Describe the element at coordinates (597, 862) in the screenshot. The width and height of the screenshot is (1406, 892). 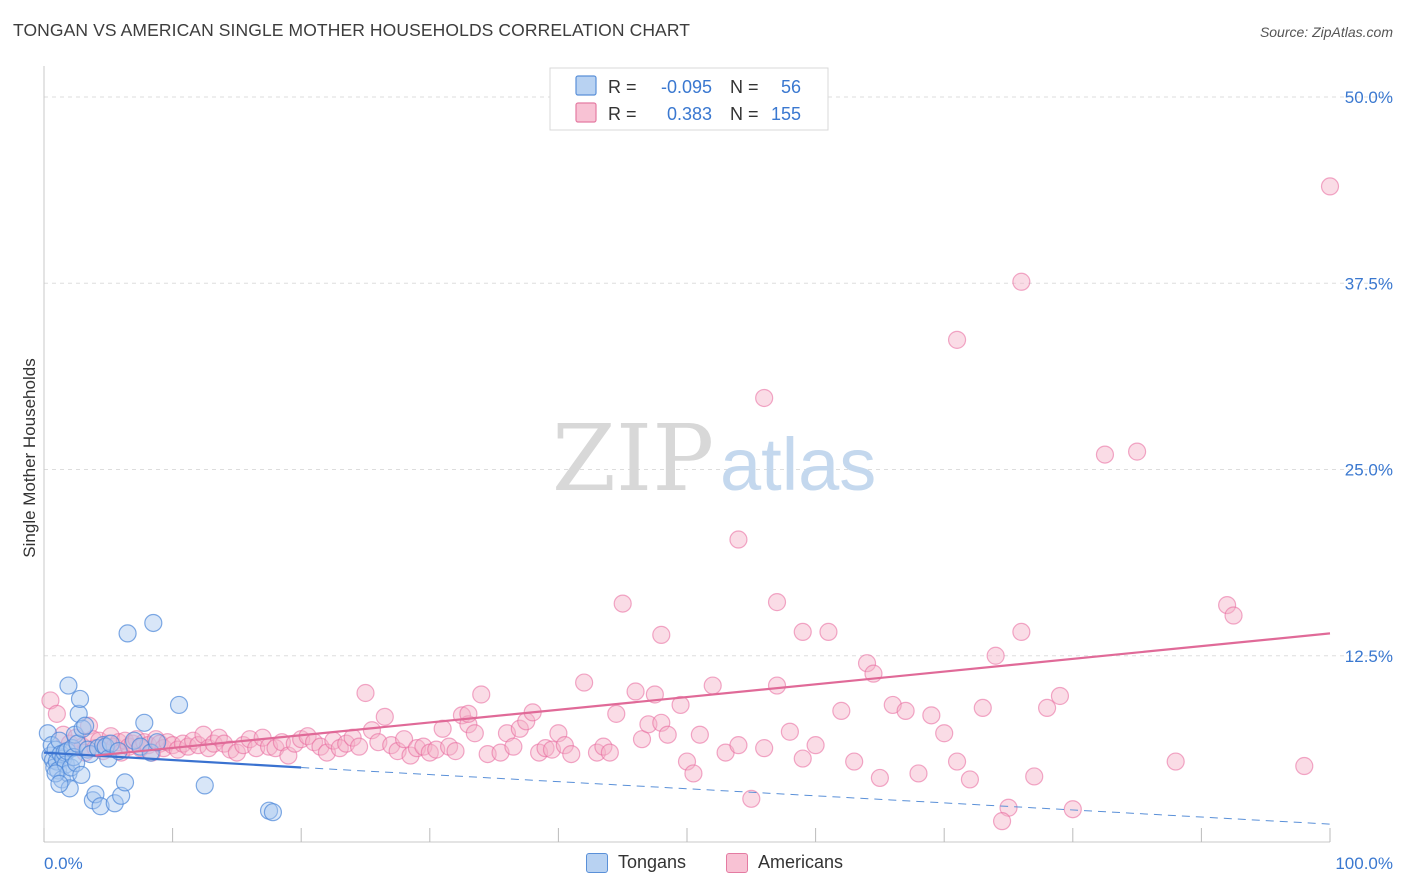
I see `tongans-swatch` at that location.